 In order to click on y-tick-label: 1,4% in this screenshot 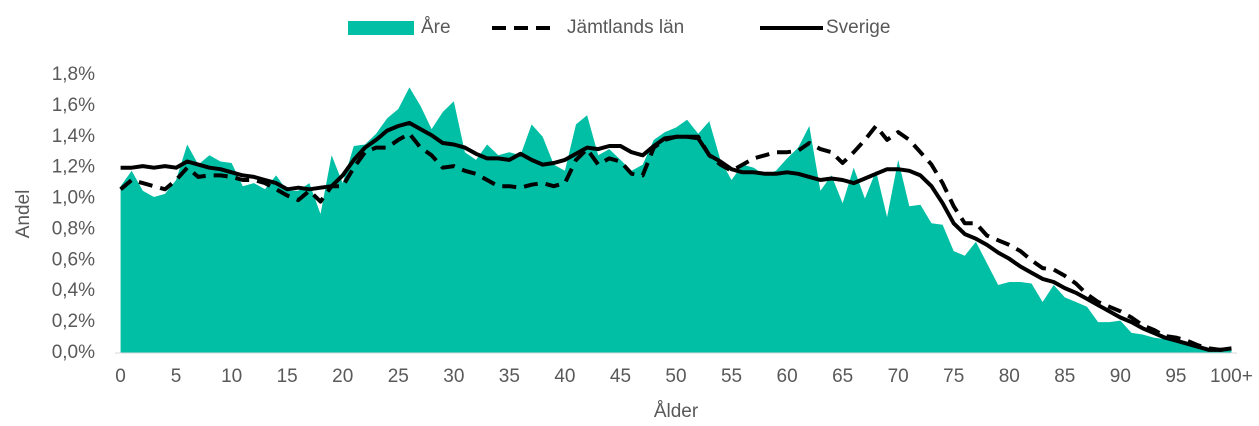, I will do `click(73, 136)`.